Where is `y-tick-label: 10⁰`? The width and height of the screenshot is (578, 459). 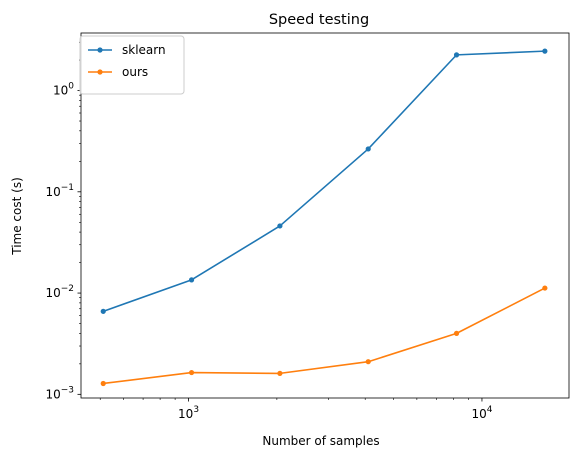 y-tick-label: 10⁰ is located at coordinates (63, 90).